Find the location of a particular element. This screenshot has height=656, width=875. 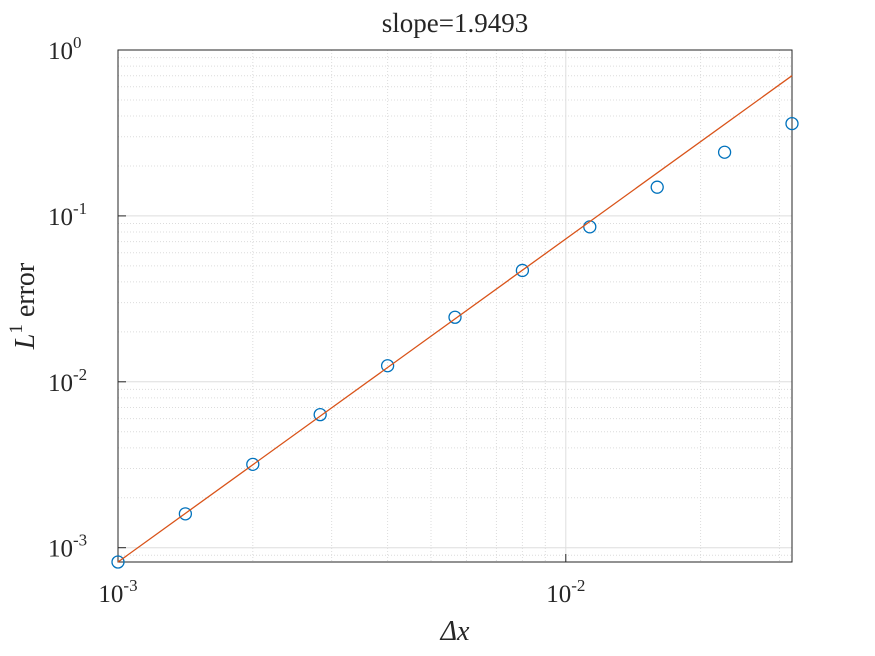

y-tick-label: 10⁻³ is located at coordinates (67, 547).